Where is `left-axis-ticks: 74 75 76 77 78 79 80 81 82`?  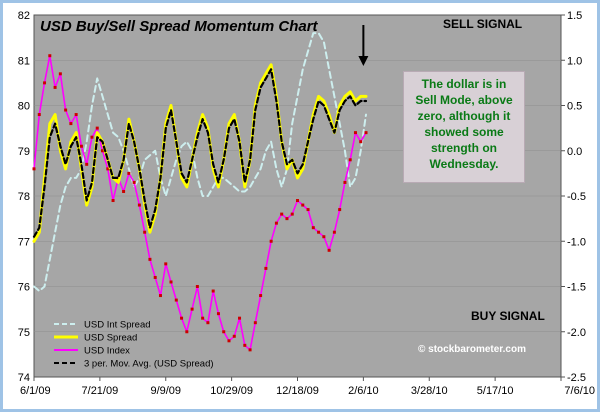
left-axis-ticks: 74 75 76 77 78 79 80 81 82 is located at coordinates (24, 197).